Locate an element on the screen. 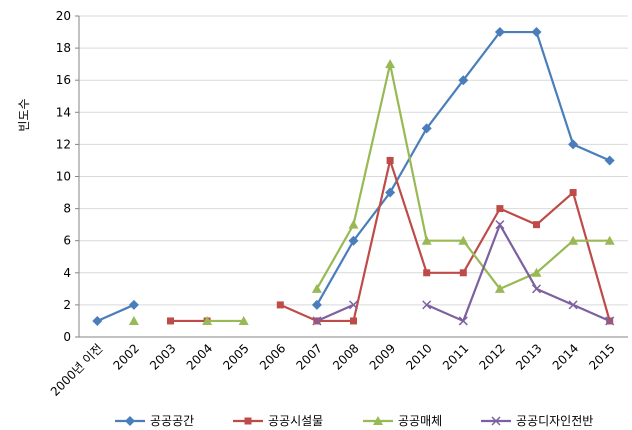 The image size is (632, 430). y-tick-label: 10 is located at coordinates (63, 177).